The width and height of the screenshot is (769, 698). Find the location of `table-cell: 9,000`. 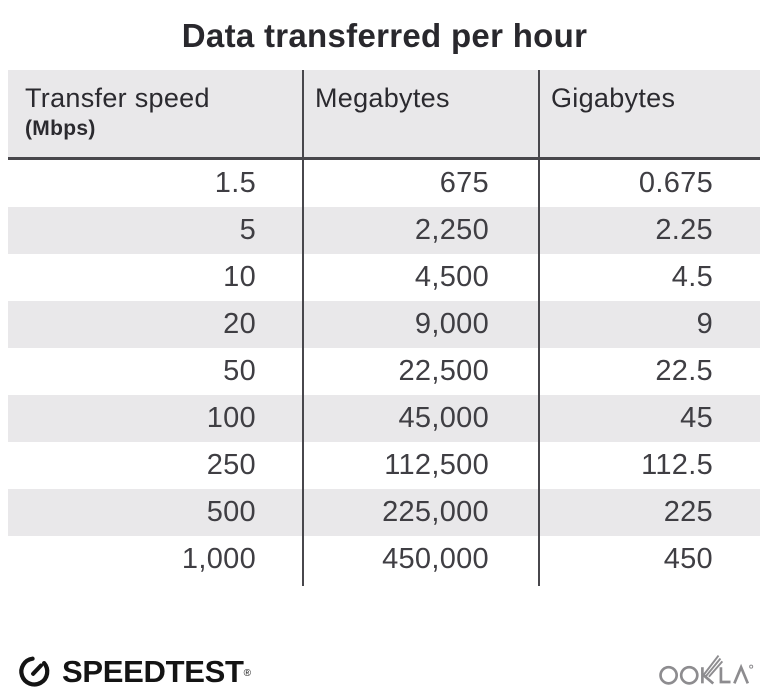

table-cell: 9,000 is located at coordinates (451, 324).